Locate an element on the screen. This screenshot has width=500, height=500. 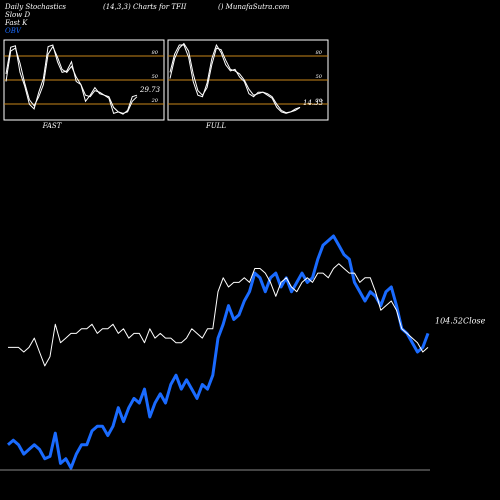
legend-slow-d: Slow D is located at coordinates (18, 15).